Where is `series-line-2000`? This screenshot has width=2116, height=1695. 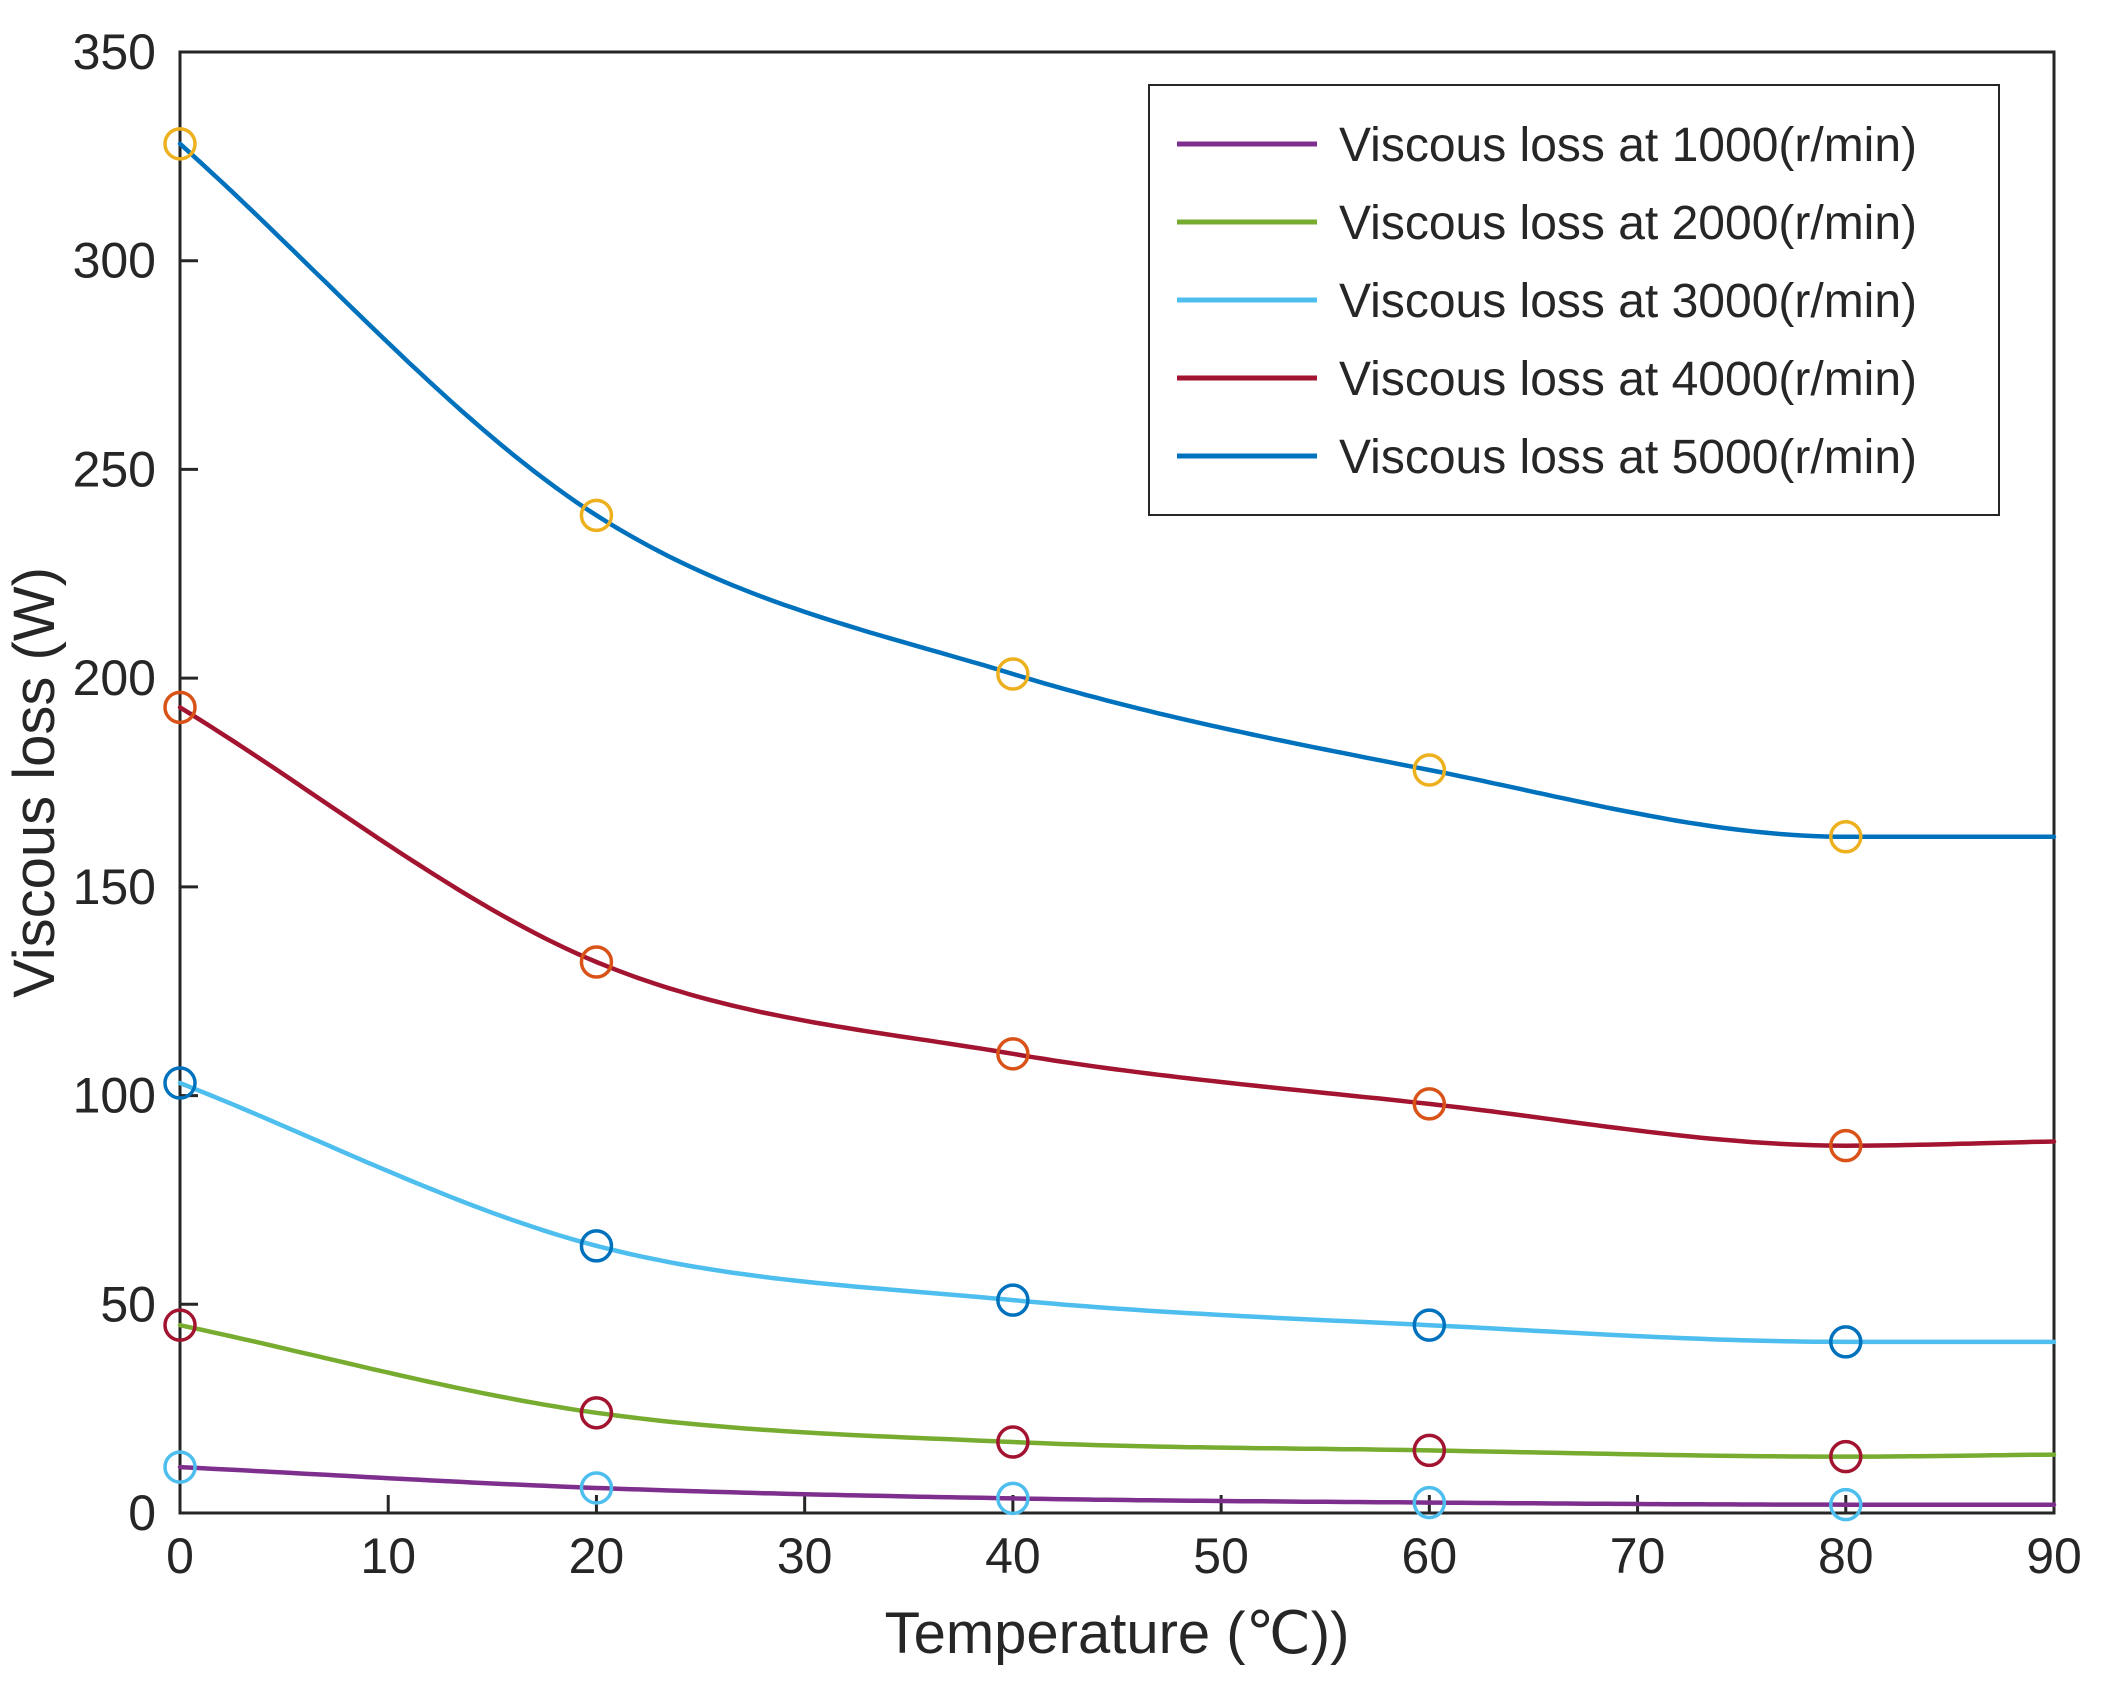 series-line-2000 is located at coordinates (1117, 1390).